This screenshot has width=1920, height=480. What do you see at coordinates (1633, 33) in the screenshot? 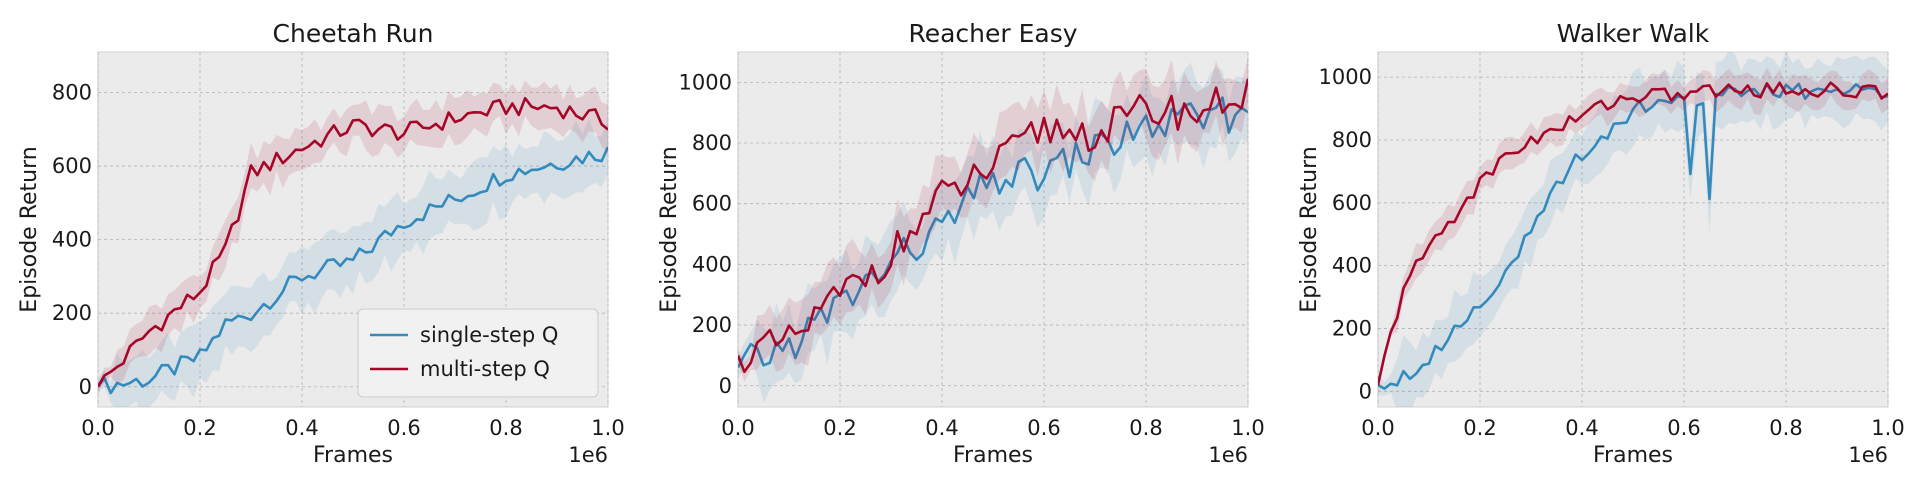
I see `chart-title: Walker Walk` at bounding box center [1633, 33].